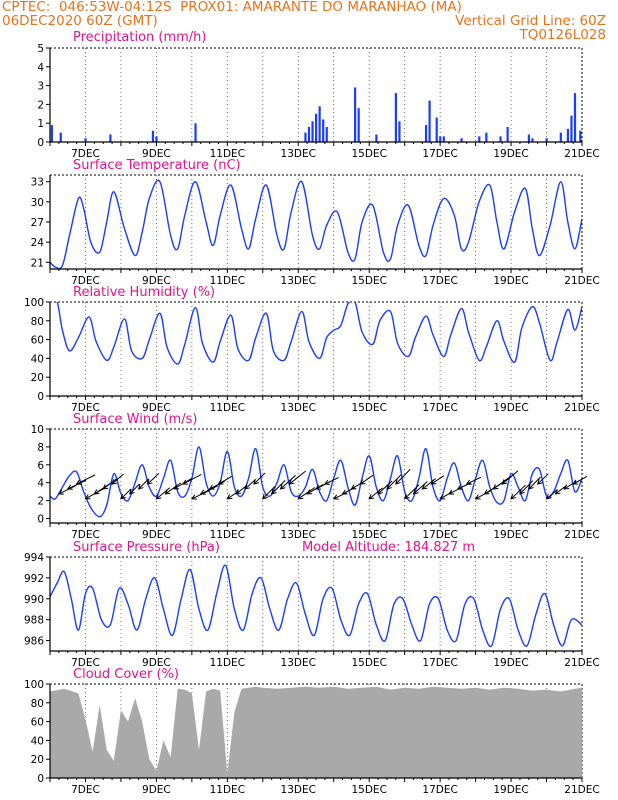  What do you see at coordinates (85, 281) in the screenshot?
I see `temp-xtick-label: 7DEC` at bounding box center [85, 281].